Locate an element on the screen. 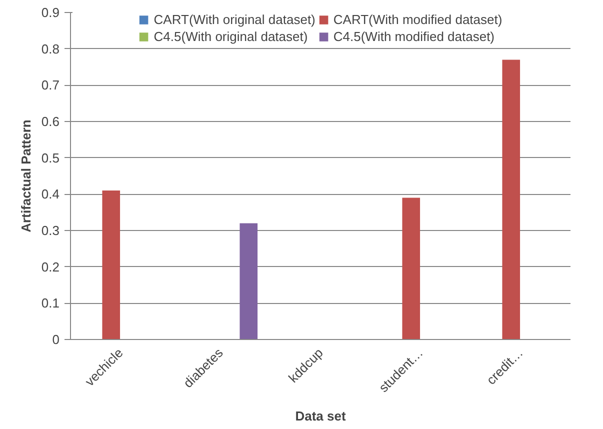 The width and height of the screenshot is (603, 429). y-tick-label: 0.9 is located at coordinates (50, 12).